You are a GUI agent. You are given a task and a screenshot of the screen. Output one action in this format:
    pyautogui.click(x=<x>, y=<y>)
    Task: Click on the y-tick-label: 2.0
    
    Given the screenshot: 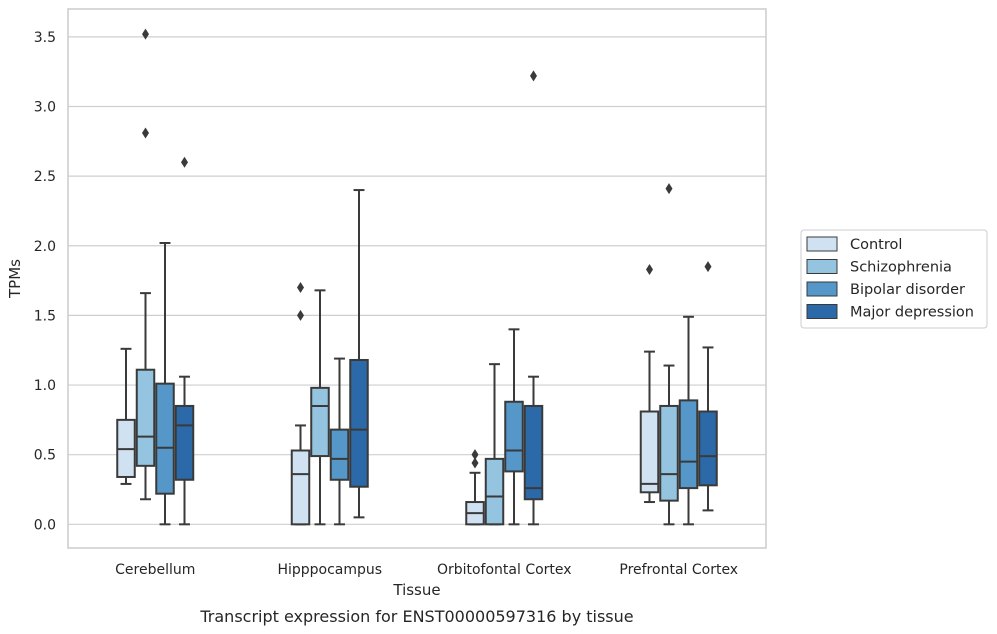 What is the action you would take?
    pyautogui.click(x=45, y=247)
    